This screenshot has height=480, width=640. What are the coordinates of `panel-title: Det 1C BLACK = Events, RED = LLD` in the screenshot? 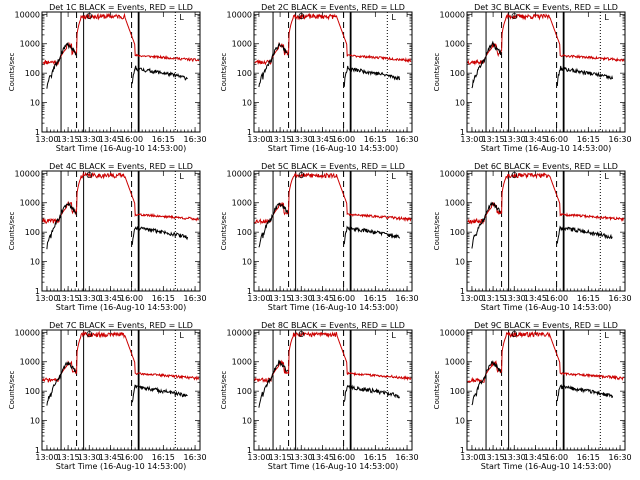 It's located at (121, 7).